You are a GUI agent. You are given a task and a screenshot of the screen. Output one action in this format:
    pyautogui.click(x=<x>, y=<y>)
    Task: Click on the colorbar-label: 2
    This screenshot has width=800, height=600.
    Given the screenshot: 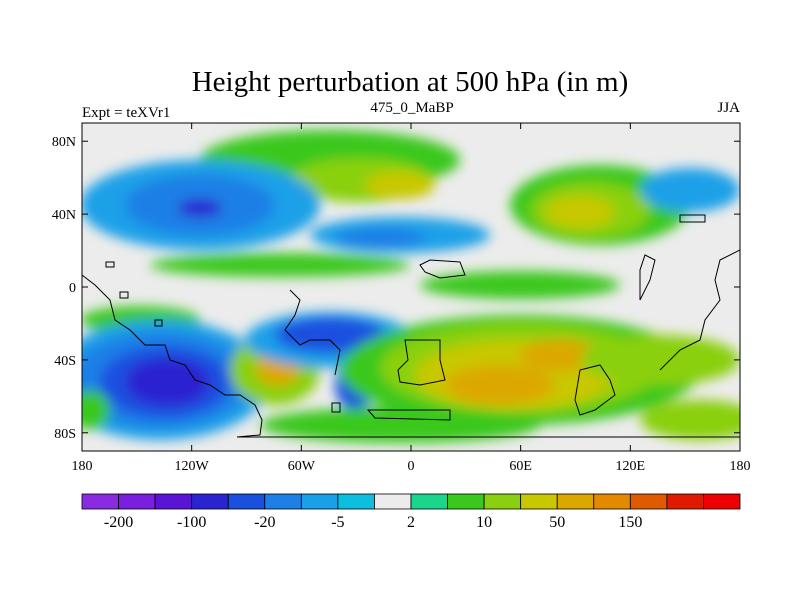 What is the action you would take?
    pyautogui.click(x=411, y=522)
    